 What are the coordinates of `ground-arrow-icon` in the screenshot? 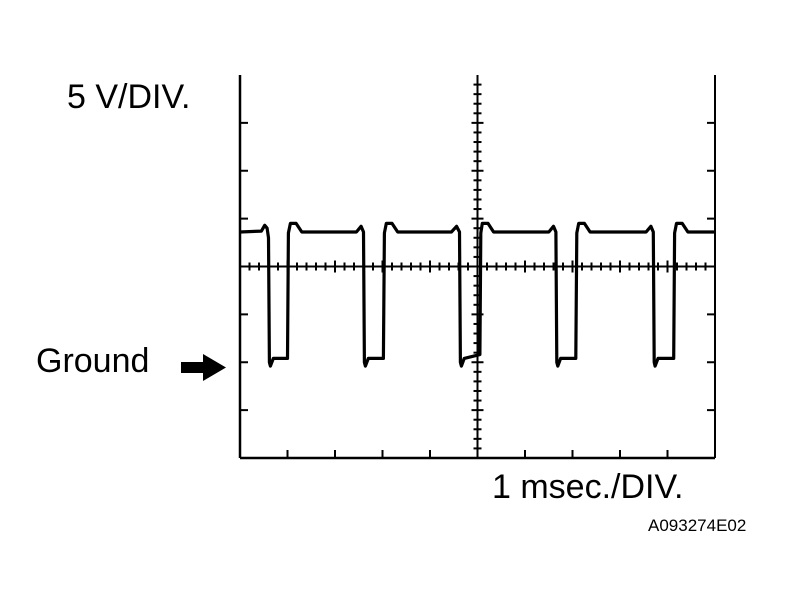 It's located at (203, 367).